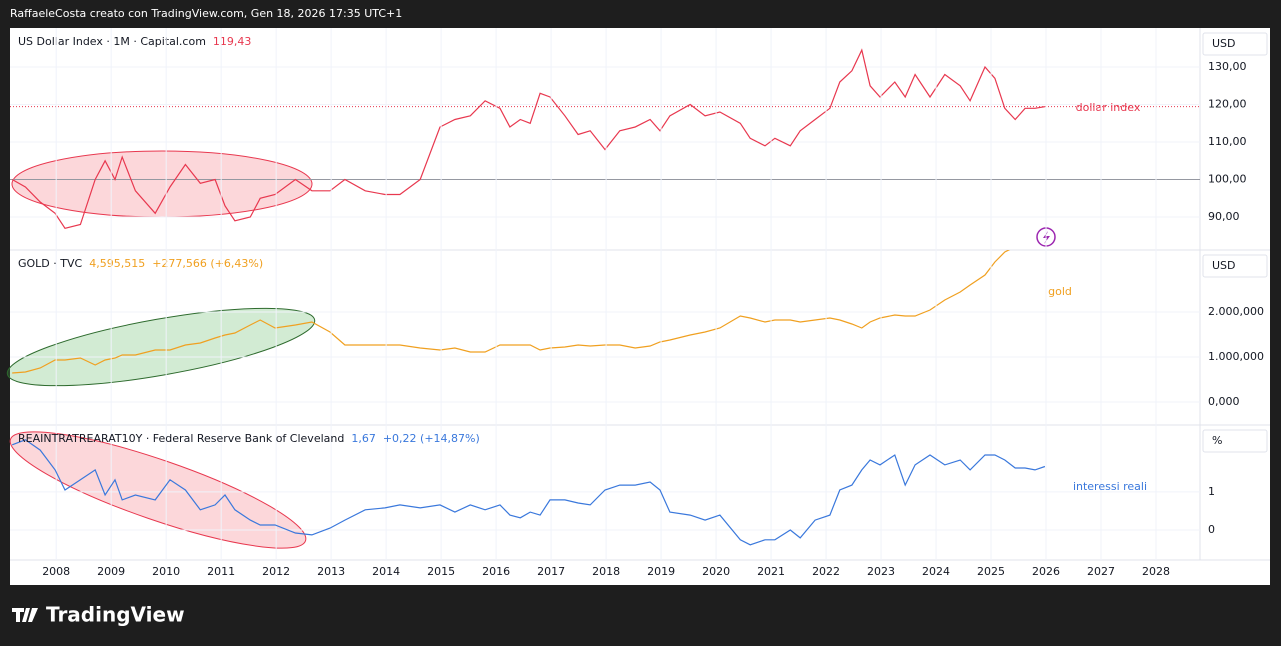 Image resolution: width=1281 pixels, height=646 pixels. I want to click on logo-text: TradingView, so click(115, 615).